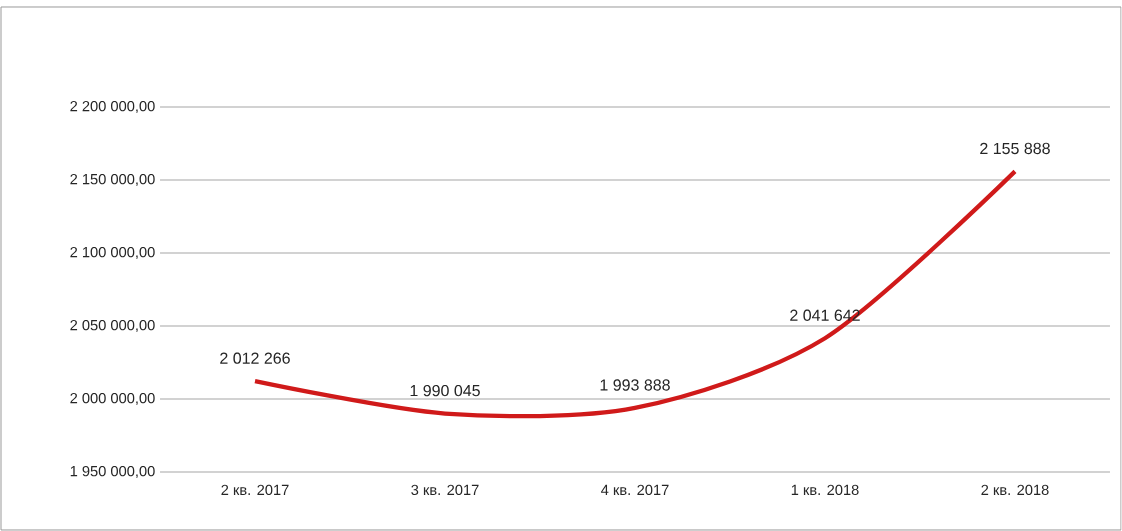 The width and height of the screenshot is (1122, 531). Describe the element at coordinates (112, 180) in the screenshot. I see `y-tick-label: 2 150 000,00` at that location.